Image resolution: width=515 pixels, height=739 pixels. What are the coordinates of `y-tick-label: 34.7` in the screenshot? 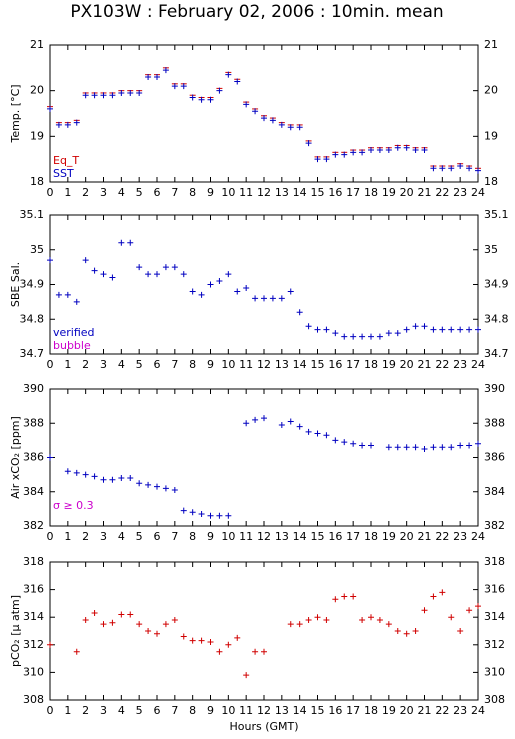 It's located at (32, 353).